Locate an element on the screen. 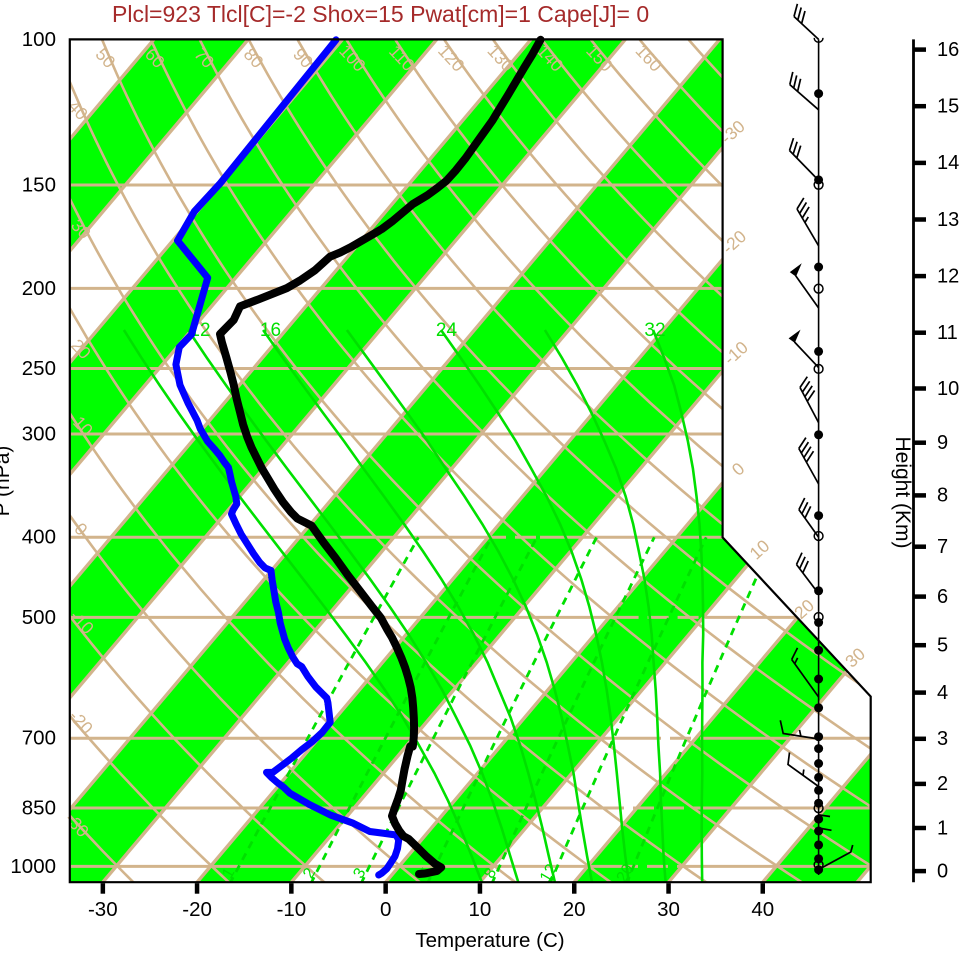 This screenshot has height=962, width=961. svg-text: 11 is located at coordinates (947, 333).